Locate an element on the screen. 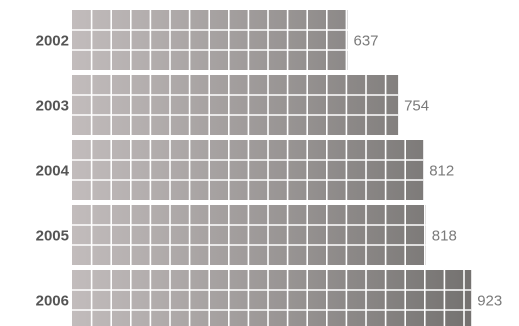  category-label-2006: 2006 is located at coordinates (52, 301).